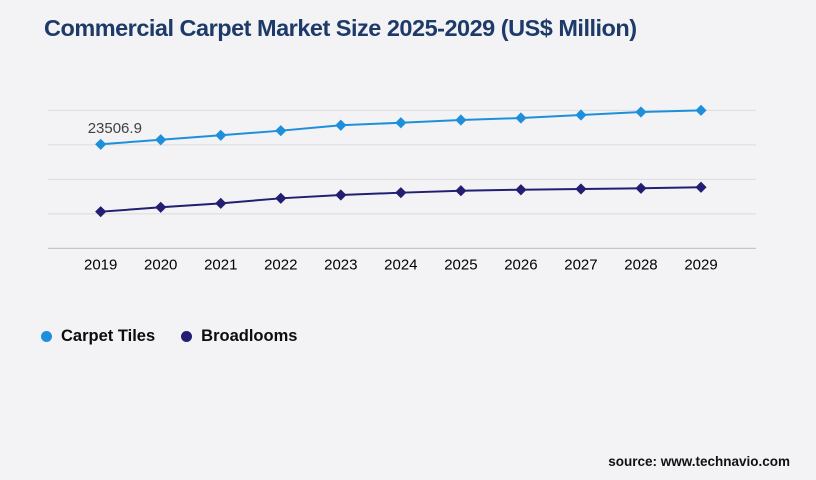 The width and height of the screenshot is (816, 480). I want to click on x-tick-label: 2028, so click(640, 265).